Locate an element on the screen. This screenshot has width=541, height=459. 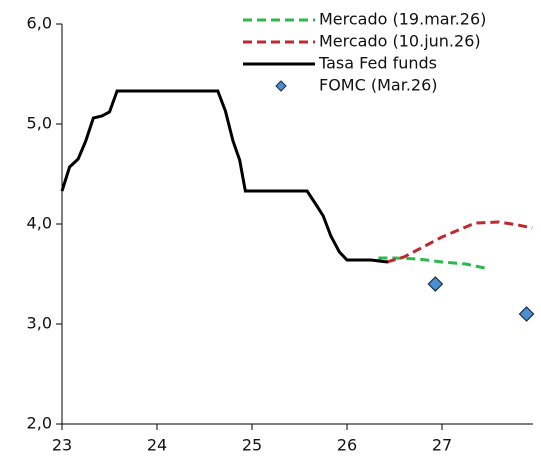
legend-label: Mercado (10.jun.26) is located at coordinates (400, 41).